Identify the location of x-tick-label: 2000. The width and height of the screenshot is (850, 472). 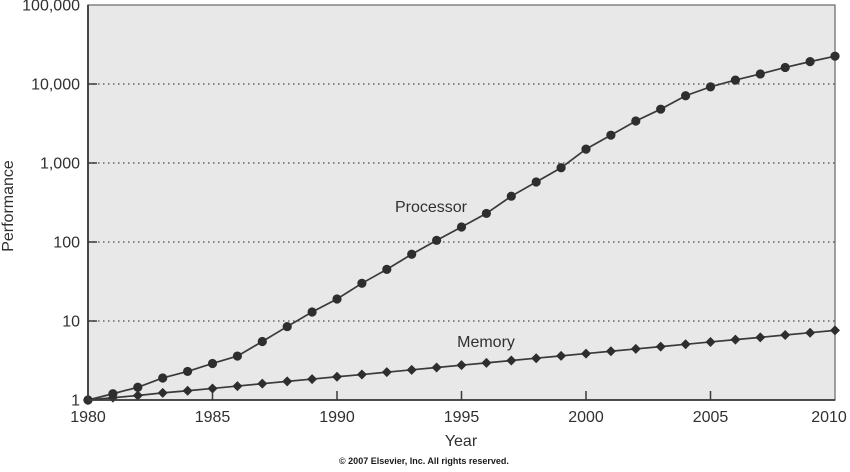
(586, 417).